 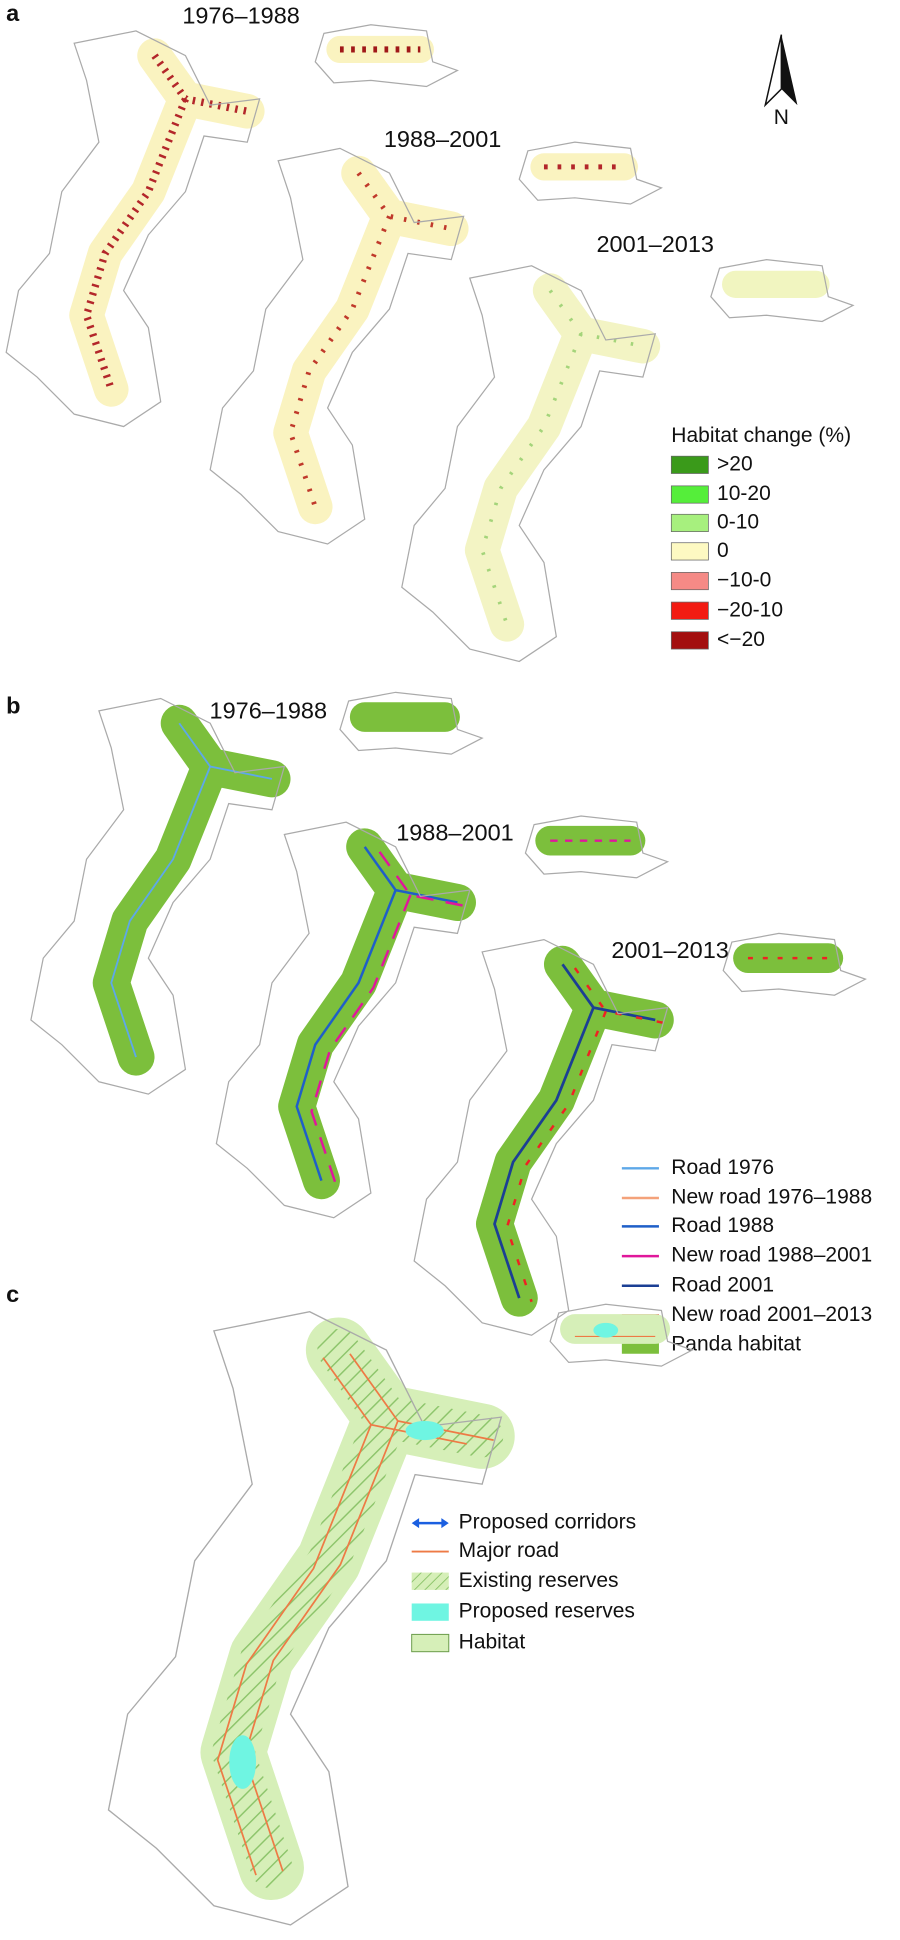 I want to click on legend-item: <−20, so click(x=741, y=639).